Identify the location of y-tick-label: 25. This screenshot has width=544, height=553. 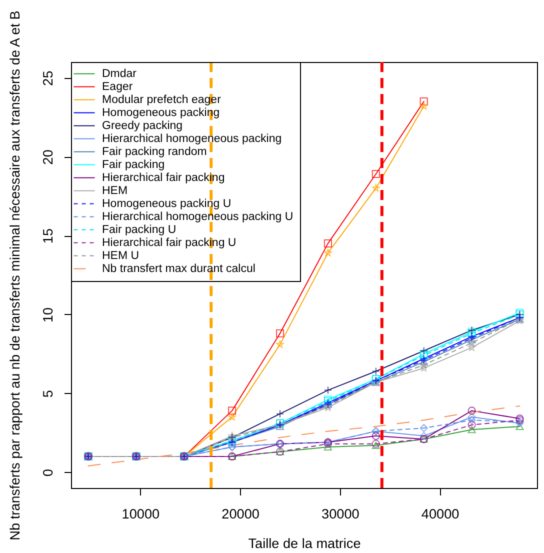
(48, 78).